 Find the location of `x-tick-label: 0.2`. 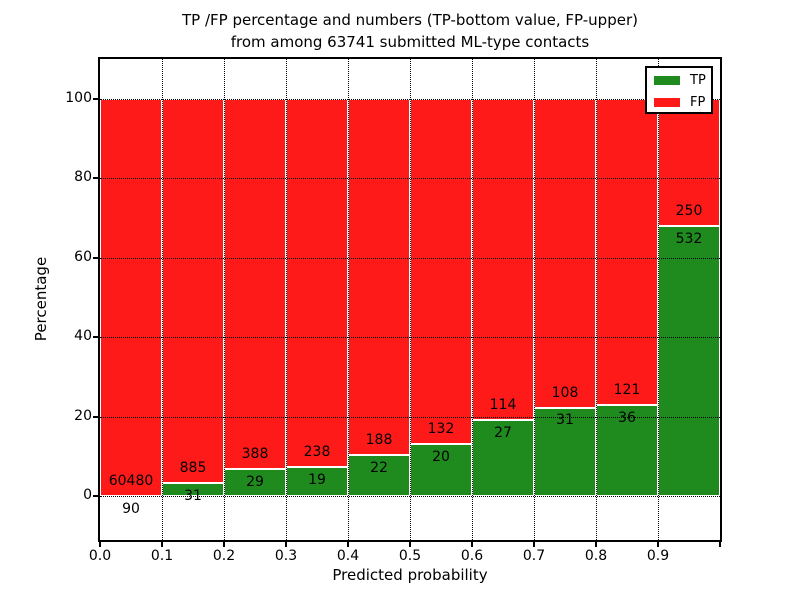

x-tick-label: 0.2 is located at coordinates (224, 556).